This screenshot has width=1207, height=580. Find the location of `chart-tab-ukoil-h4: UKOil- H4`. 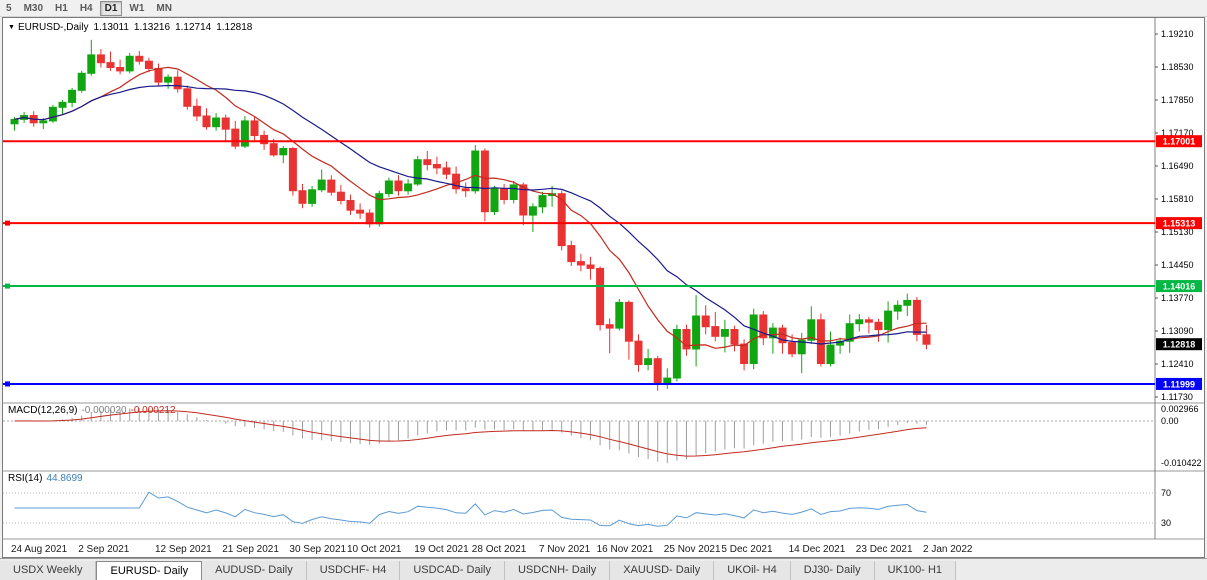

chart-tab-ukoil-h4: UKOil- H4 is located at coordinates (752, 570).